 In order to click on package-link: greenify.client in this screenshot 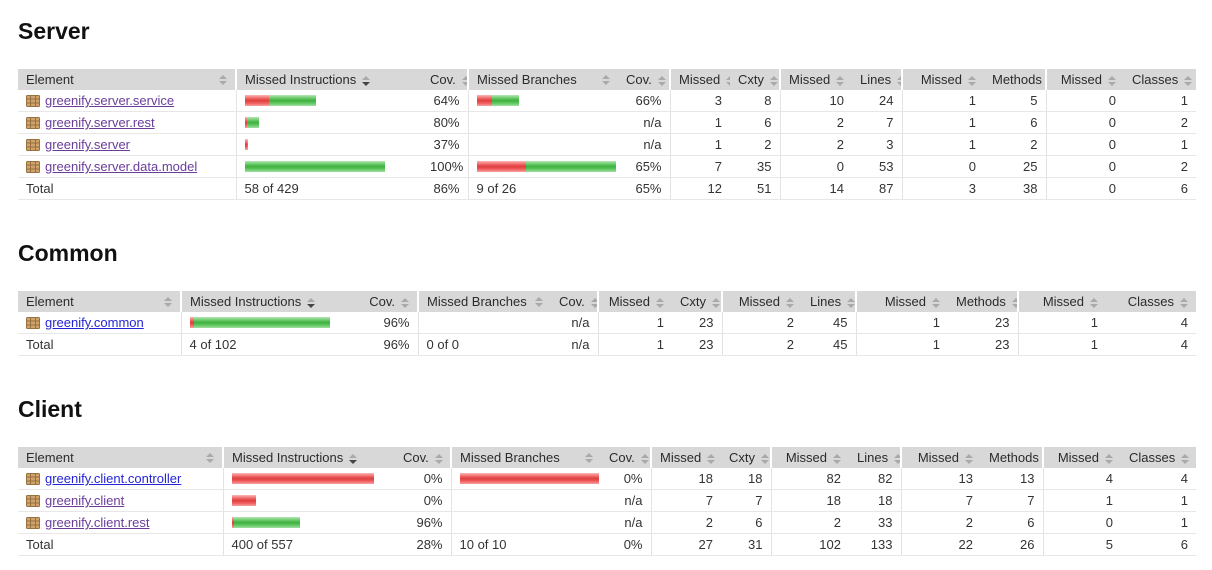, I will do `click(85, 500)`.